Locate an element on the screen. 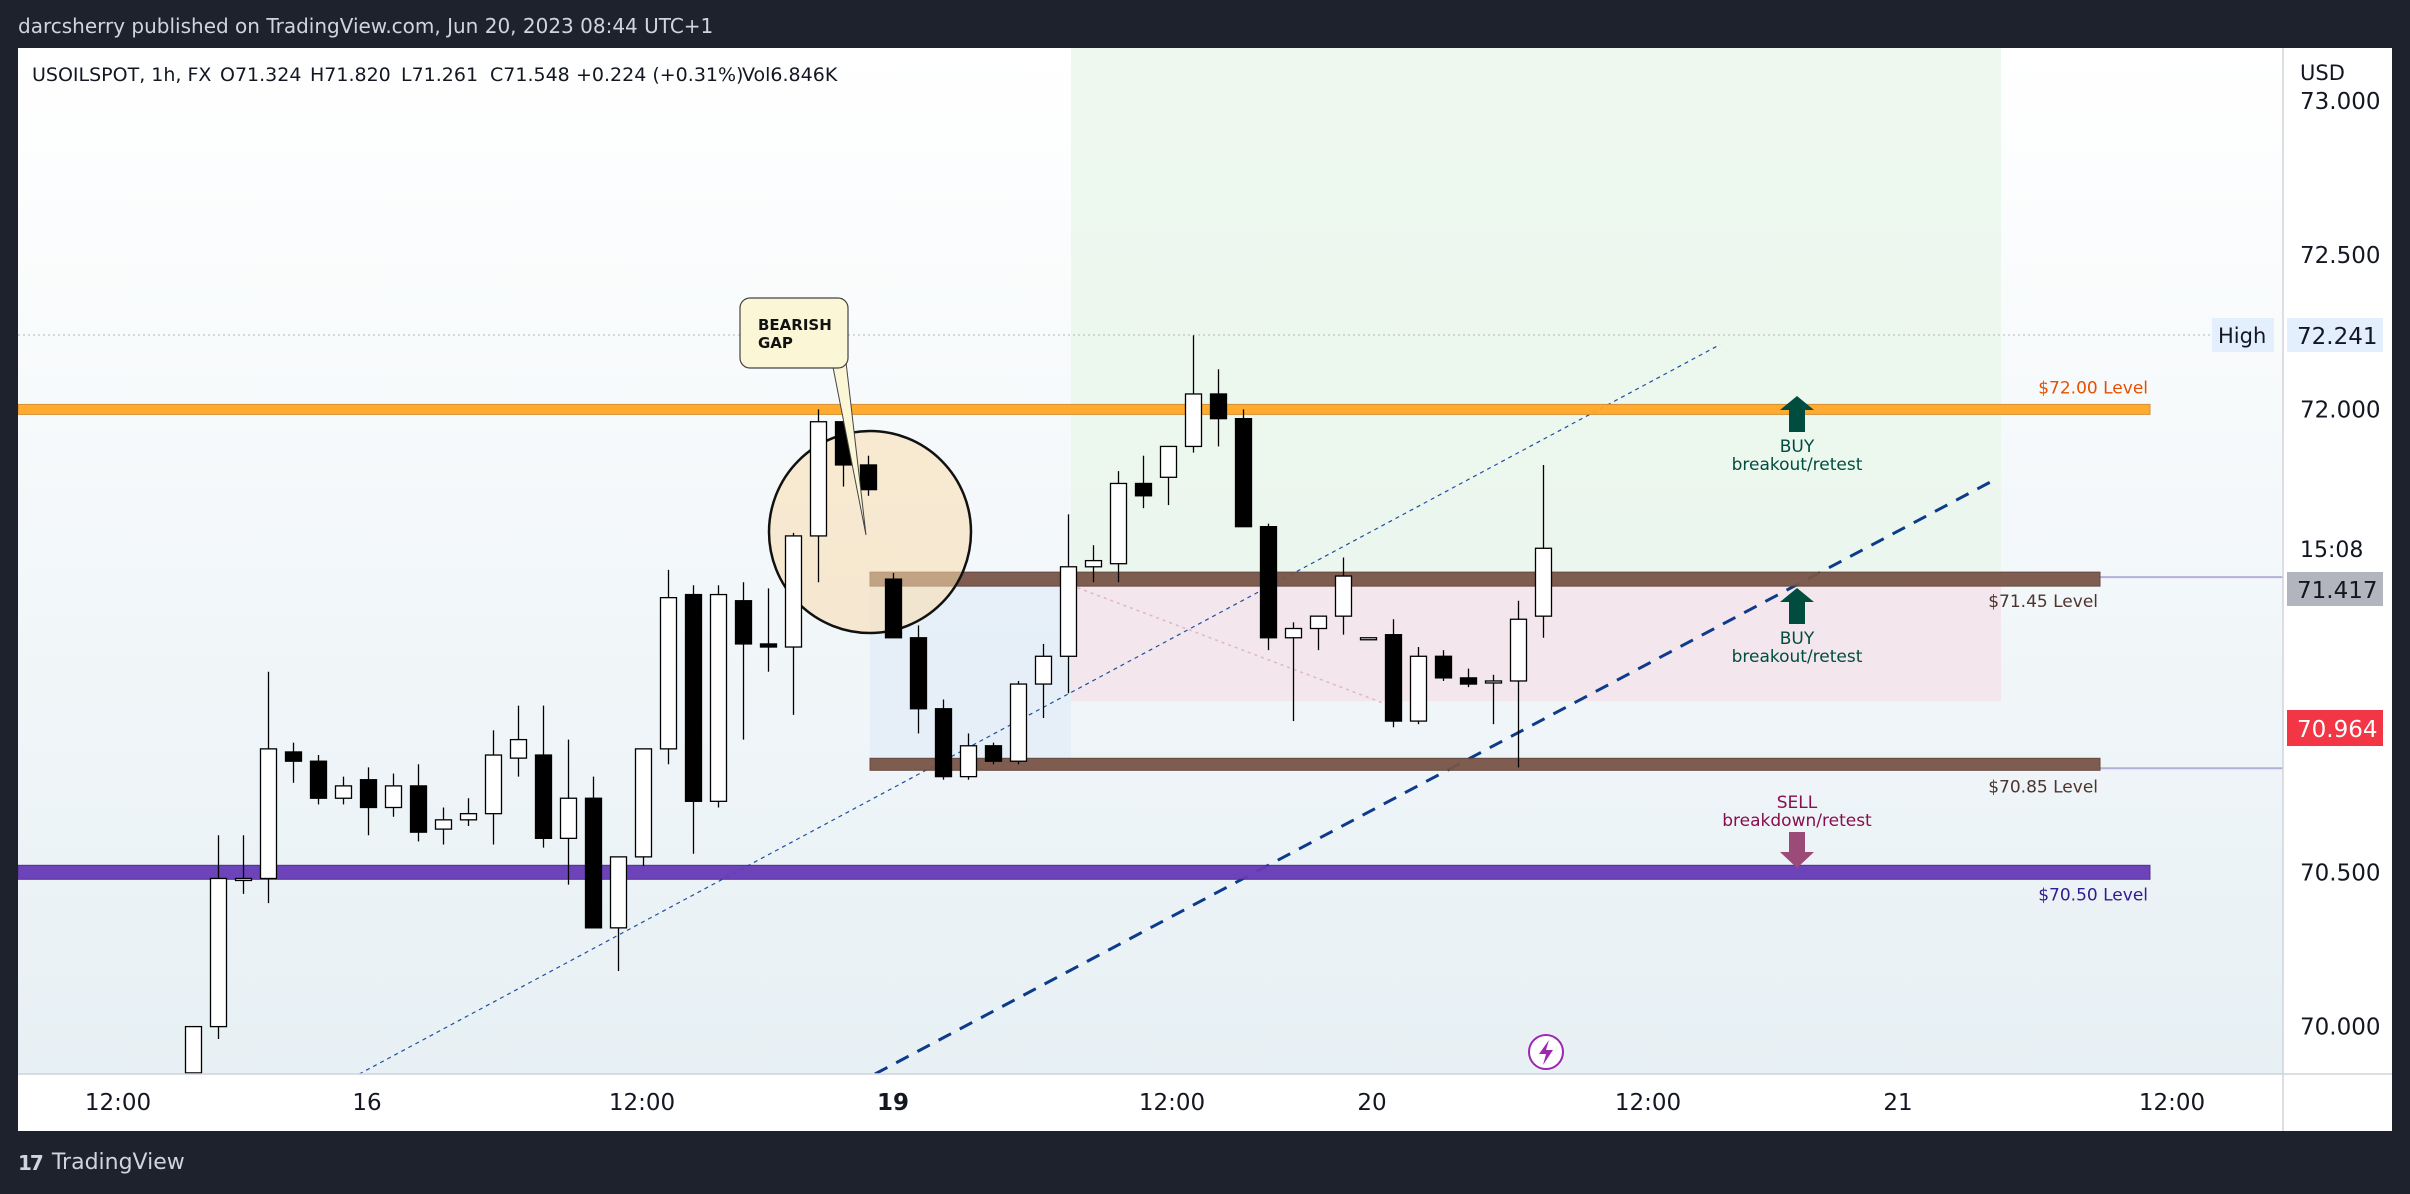 This screenshot has width=2410, height=1194. legend-item-0: USOILSPOT, 1h, FX is located at coordinates (121, 75).